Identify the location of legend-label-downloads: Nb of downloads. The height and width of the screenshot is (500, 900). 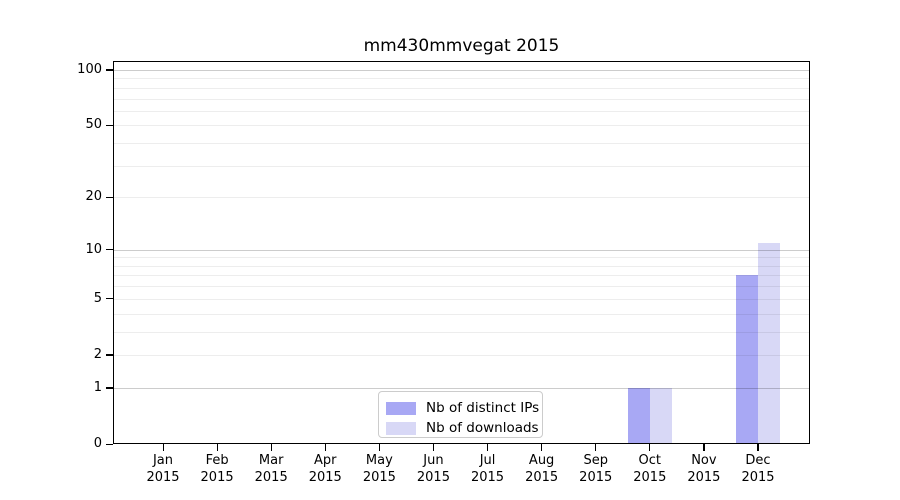
(482, 428).